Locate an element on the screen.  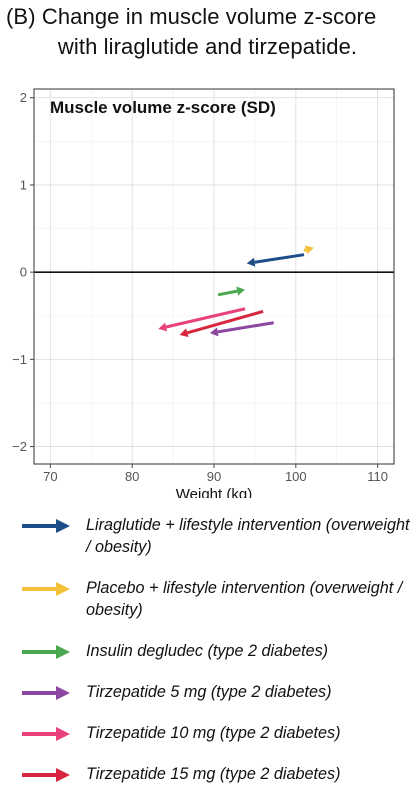
y-tick-label: 0 is located at coordinates (23, 272).